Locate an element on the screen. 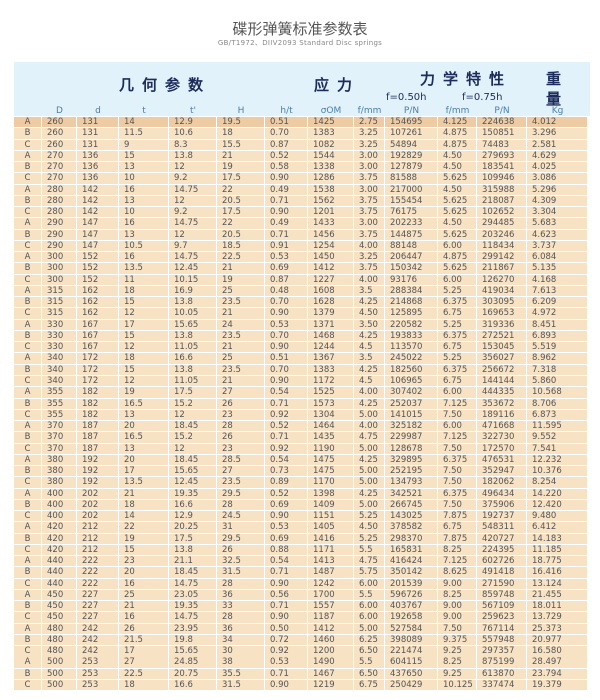 Image resolution: width=600 pixels, height=700 pixels. table-cell: 5.296 is located at coordinates (557, 189).